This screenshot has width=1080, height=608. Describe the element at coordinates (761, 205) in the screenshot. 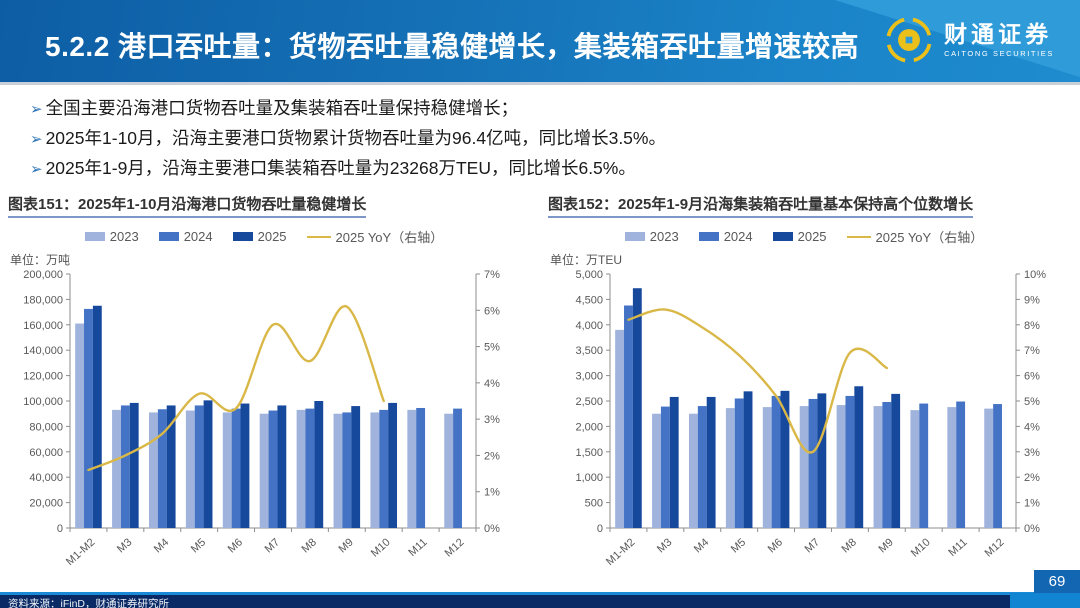

I see `chart-title: 图表152：2025年1-9月沿海集装箱吞吐量基本保持高个位数增长` at that location.